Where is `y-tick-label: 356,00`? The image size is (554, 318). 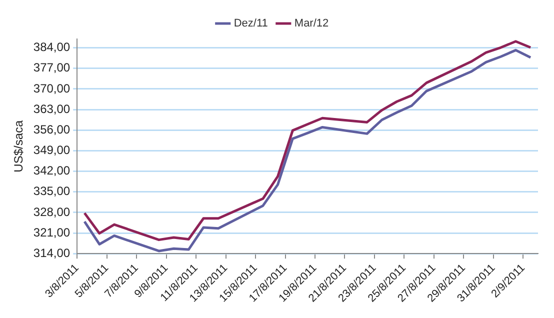 y-tick-label: 356,00 is located at coordinates (51, 129).